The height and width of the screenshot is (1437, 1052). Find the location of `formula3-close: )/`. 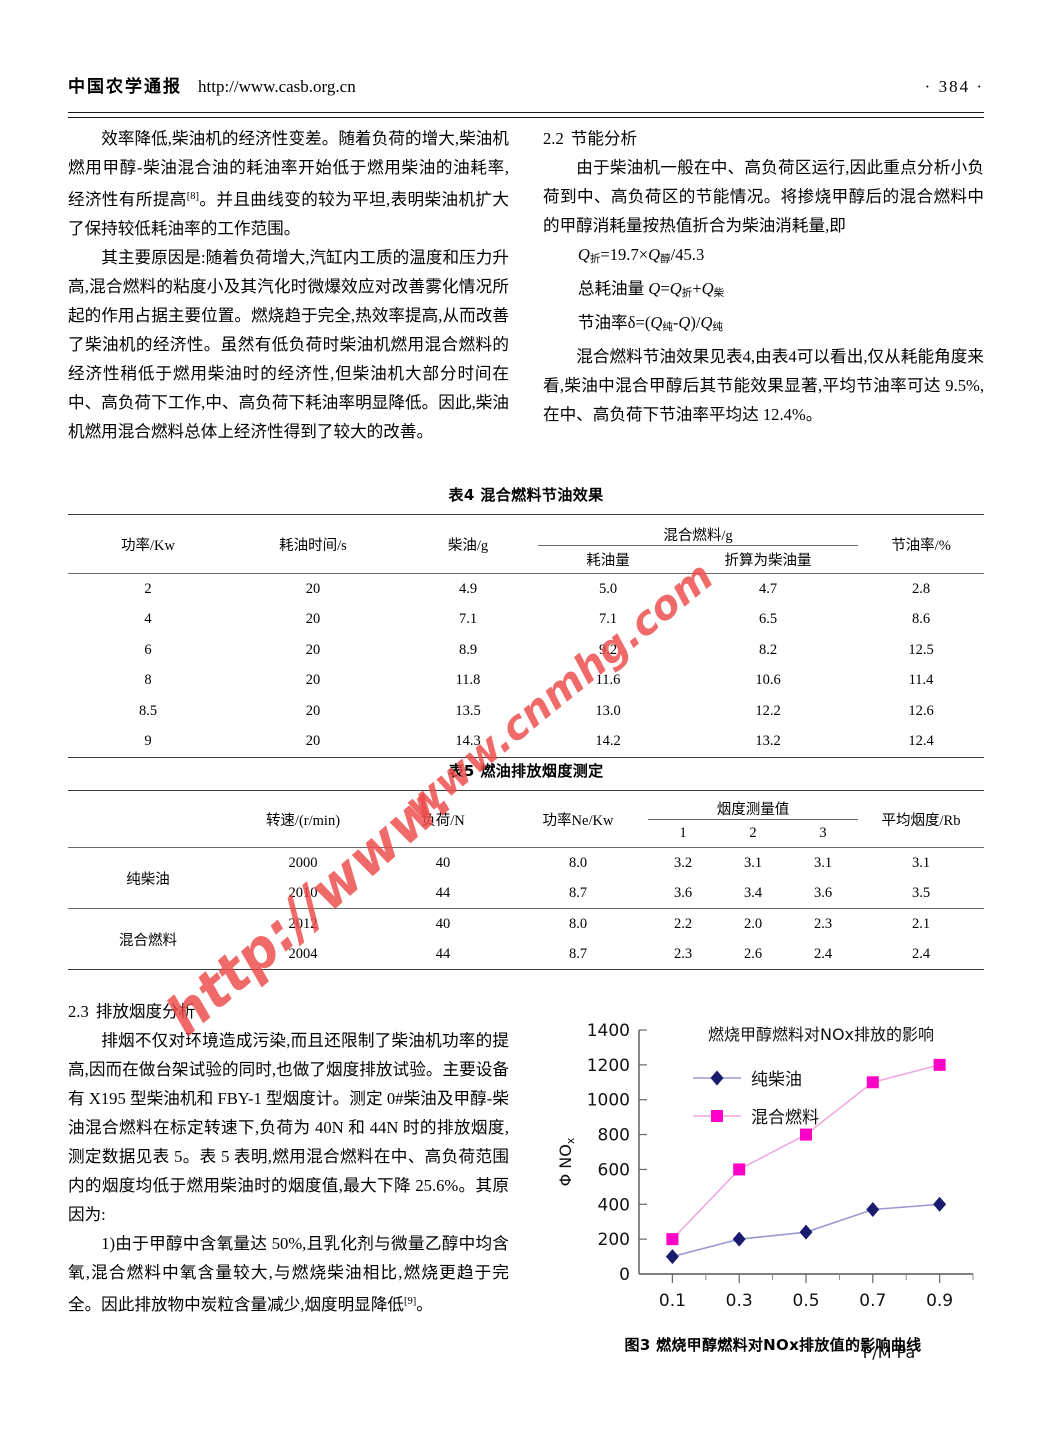

formula3-close: )/ is located at coordinates (695, 322).